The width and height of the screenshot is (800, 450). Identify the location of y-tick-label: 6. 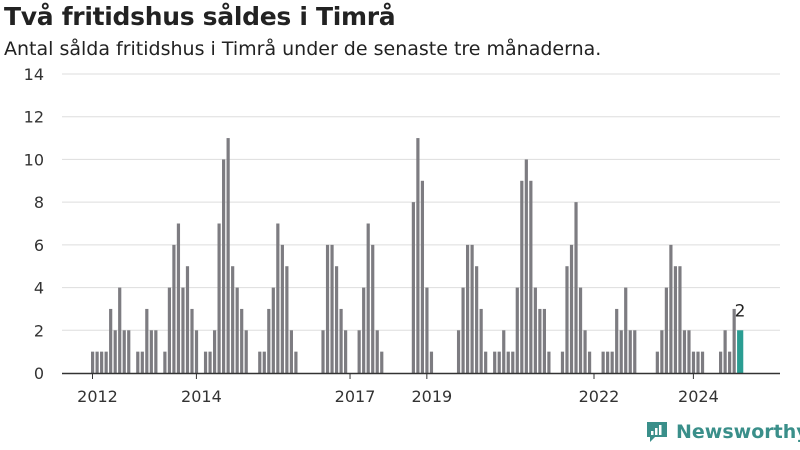
(39, 245).